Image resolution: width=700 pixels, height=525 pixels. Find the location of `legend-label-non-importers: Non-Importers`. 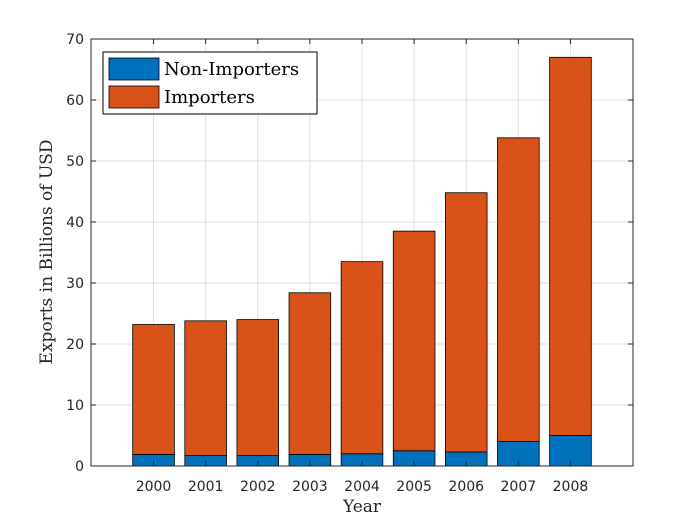

legend-label-non-importers: Non-Importers is located at coordinates (231, 69).